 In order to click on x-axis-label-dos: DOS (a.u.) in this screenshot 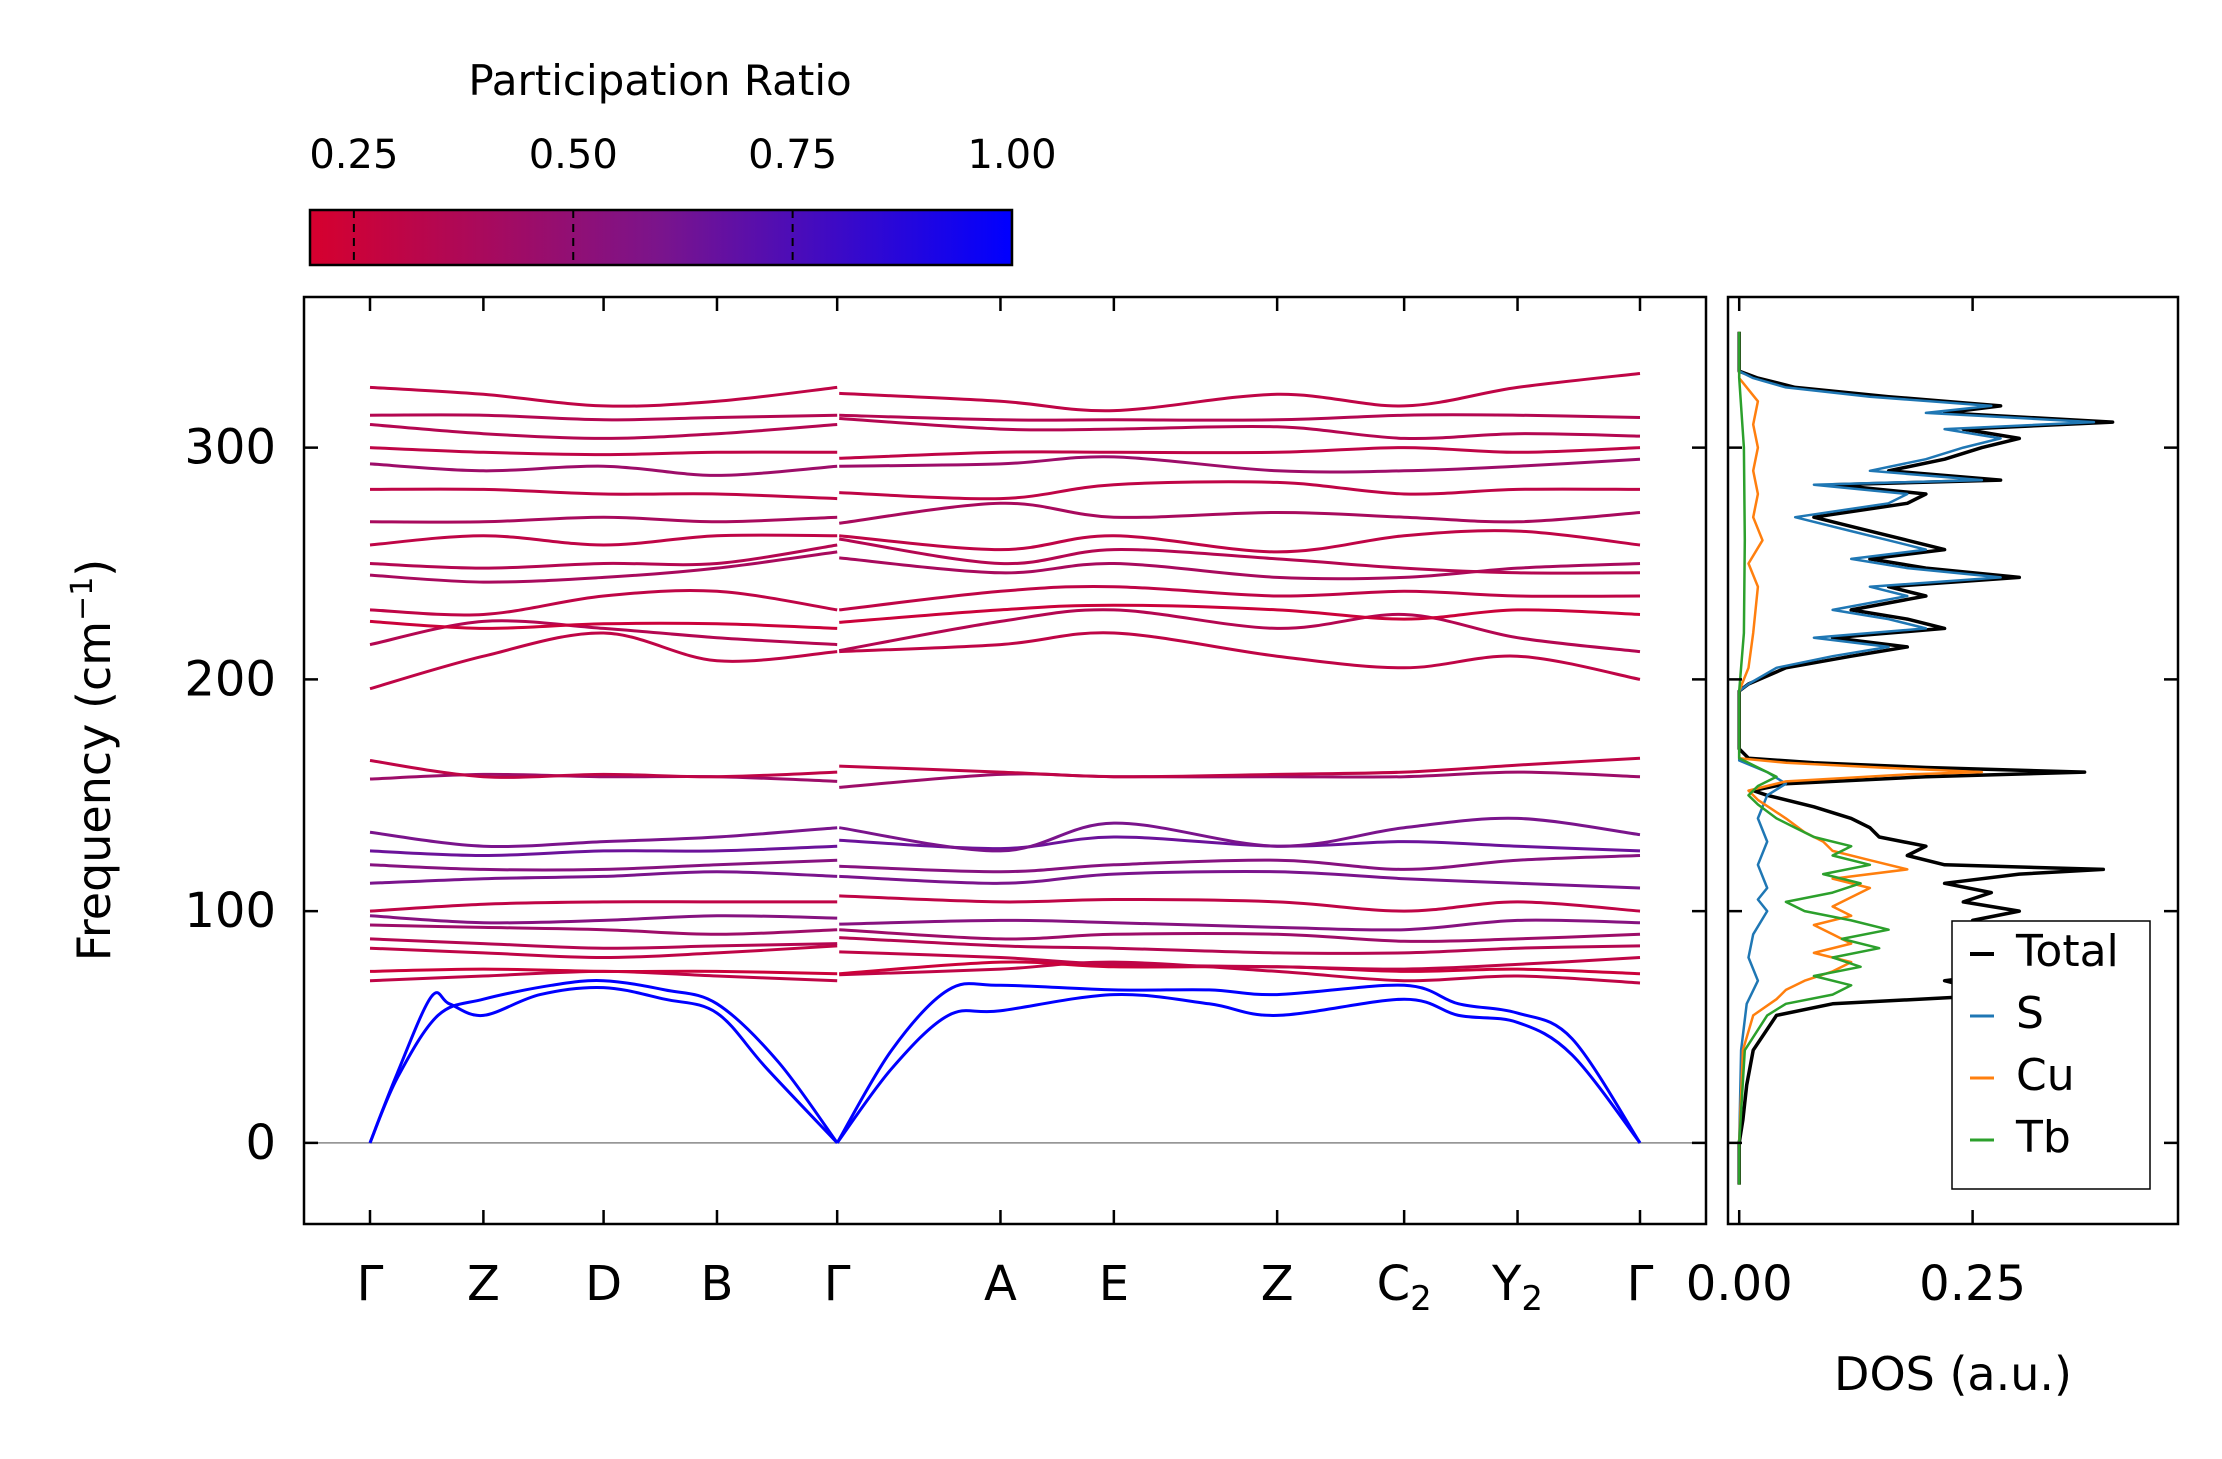, I will do `click(1953, 1374)`.